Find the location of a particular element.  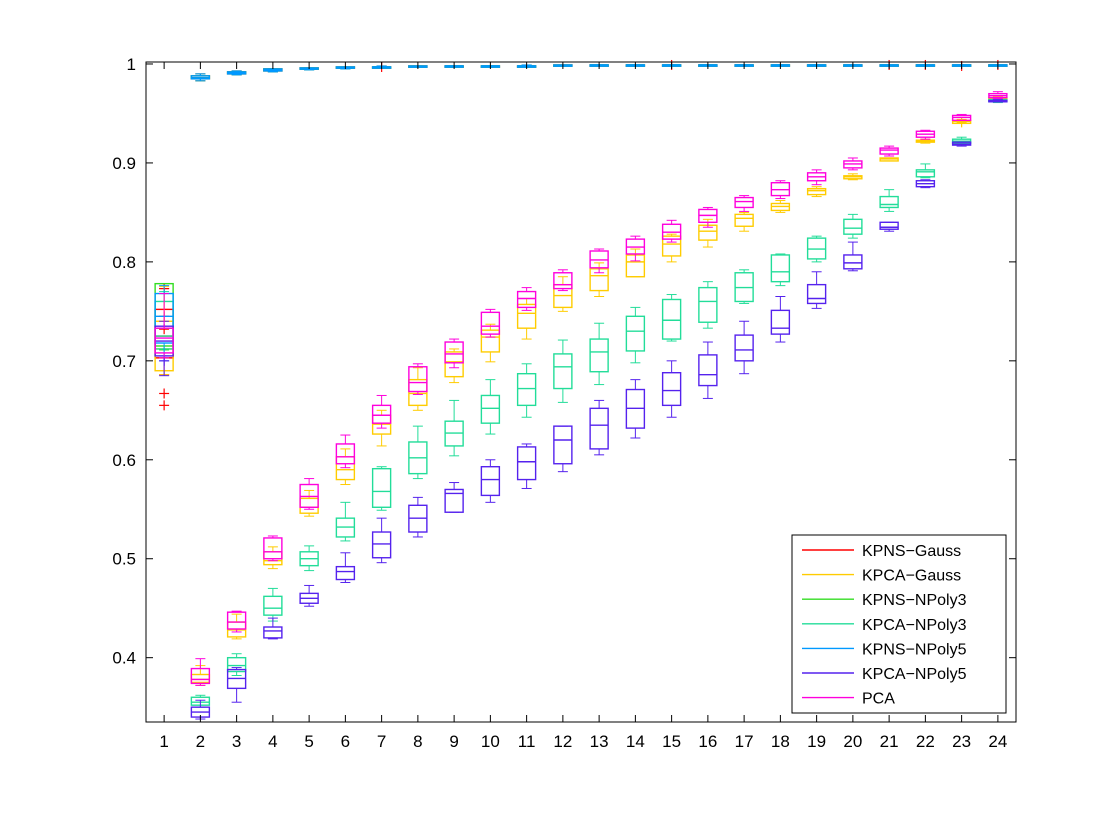

legend-label: KPNS−Gauss is located at coordinates (911, 551).